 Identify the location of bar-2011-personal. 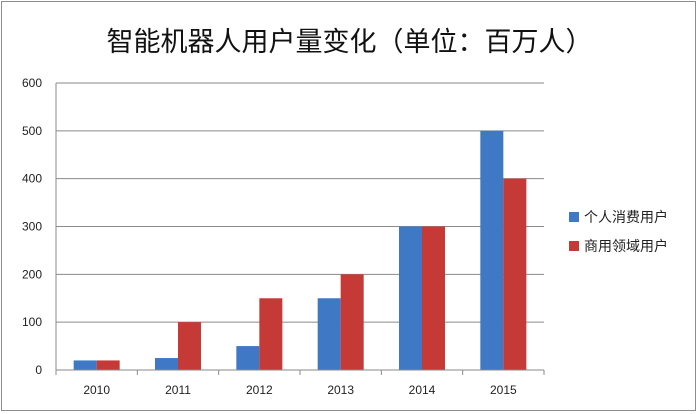
(166, 364).